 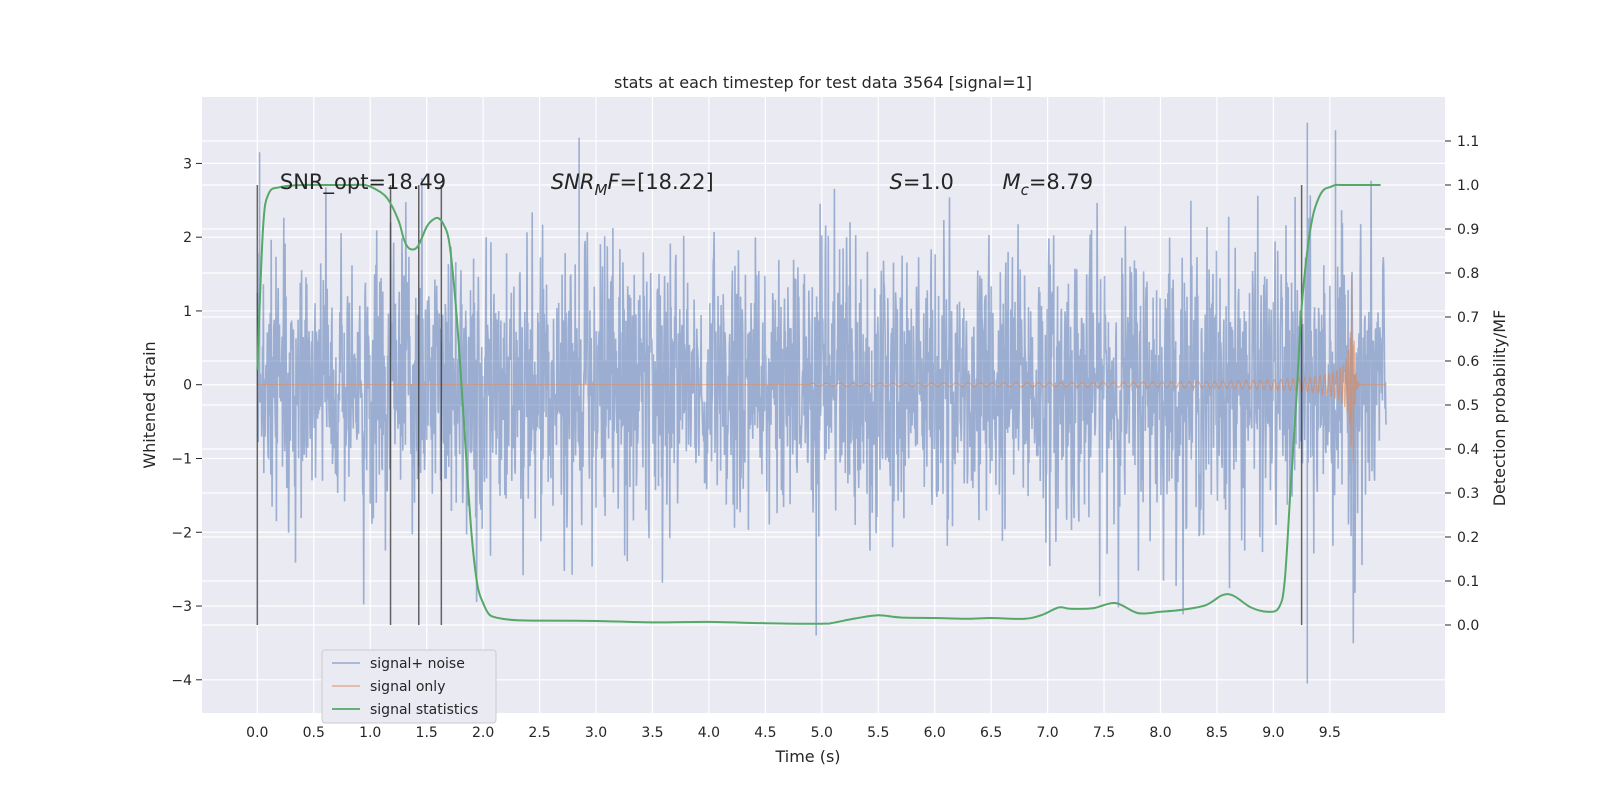 I want to click on x-axis-title: Time (s), so click(x=807, y=756).